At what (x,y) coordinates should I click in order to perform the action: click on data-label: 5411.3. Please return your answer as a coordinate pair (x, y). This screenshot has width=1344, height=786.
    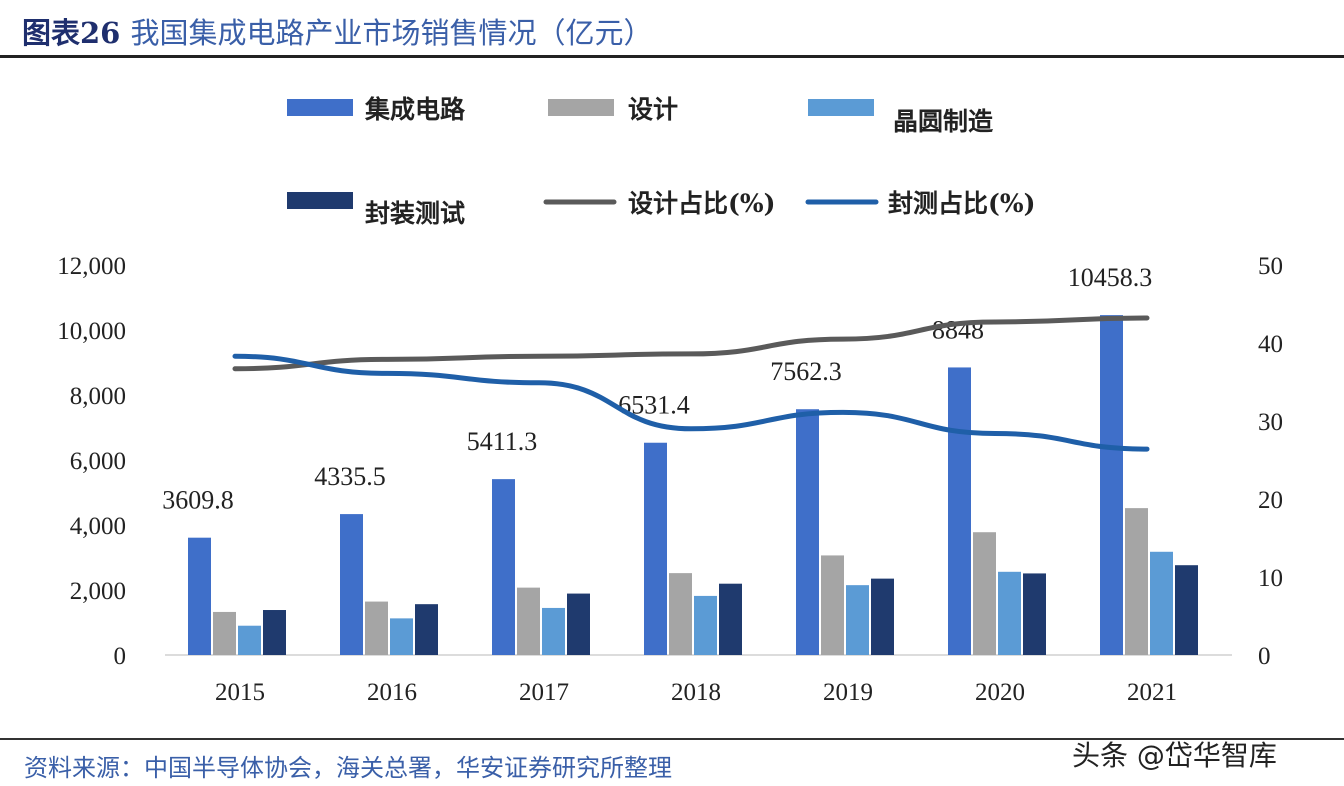
    Looking at the image, I should click on (502, 441).